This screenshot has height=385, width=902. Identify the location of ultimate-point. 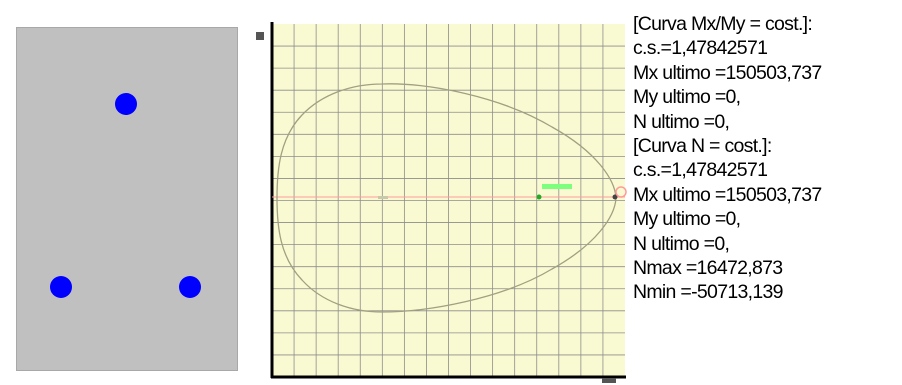
(615, 197).